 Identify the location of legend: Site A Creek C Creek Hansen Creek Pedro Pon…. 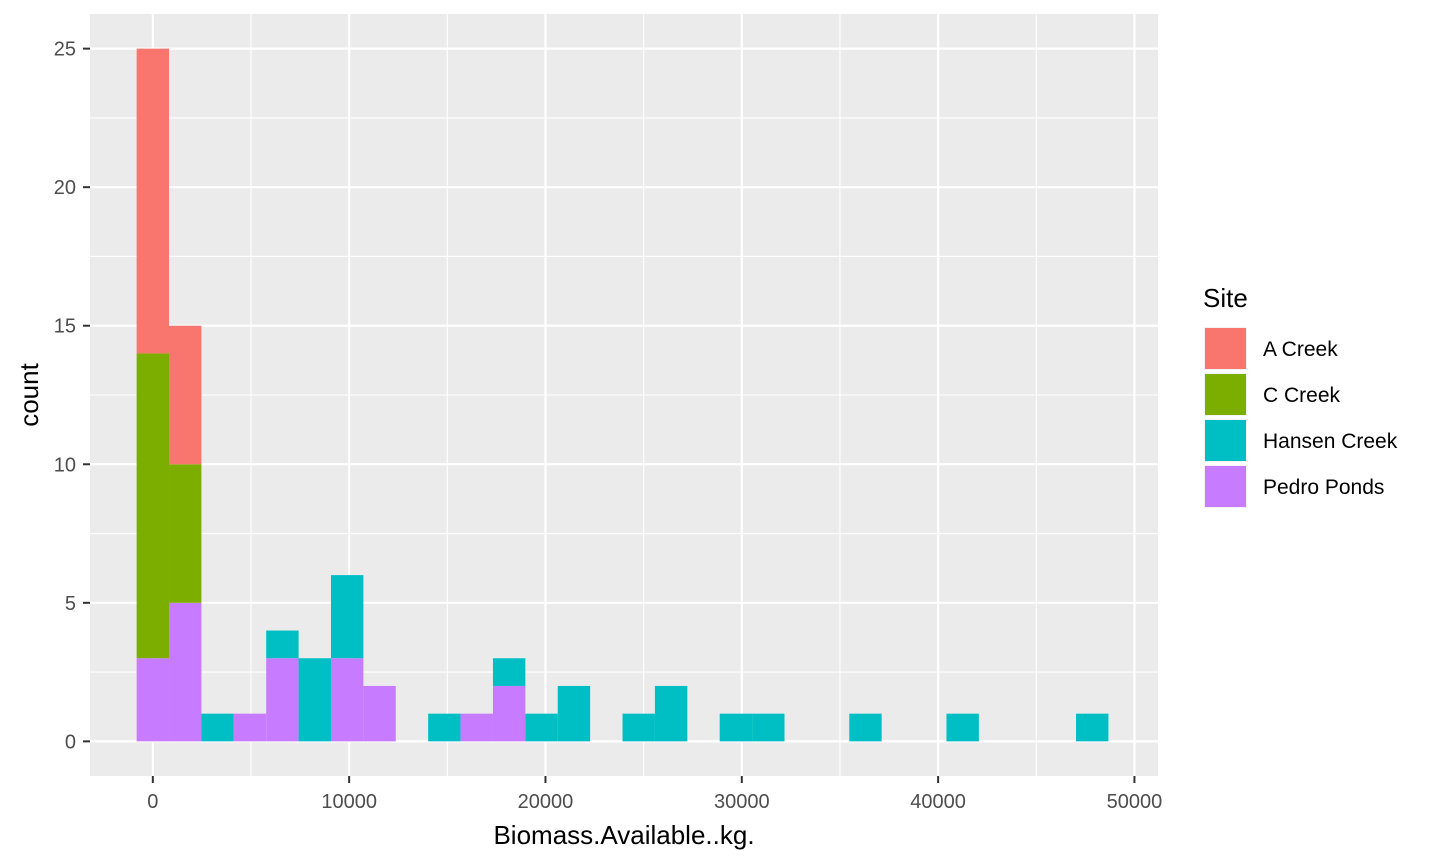
(1300, 395).